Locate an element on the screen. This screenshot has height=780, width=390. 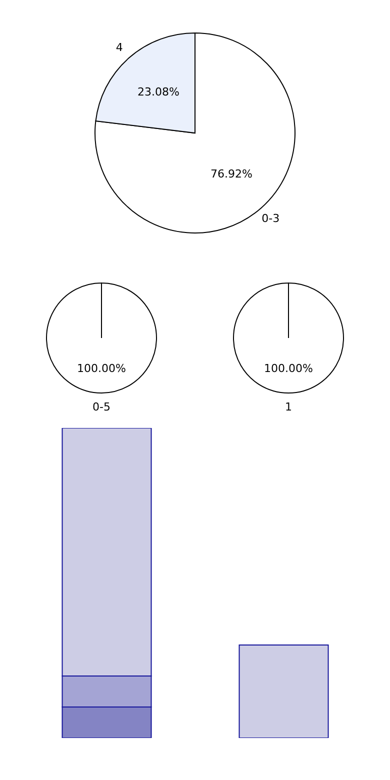
pie-slice is located at coordinates (195, 133).